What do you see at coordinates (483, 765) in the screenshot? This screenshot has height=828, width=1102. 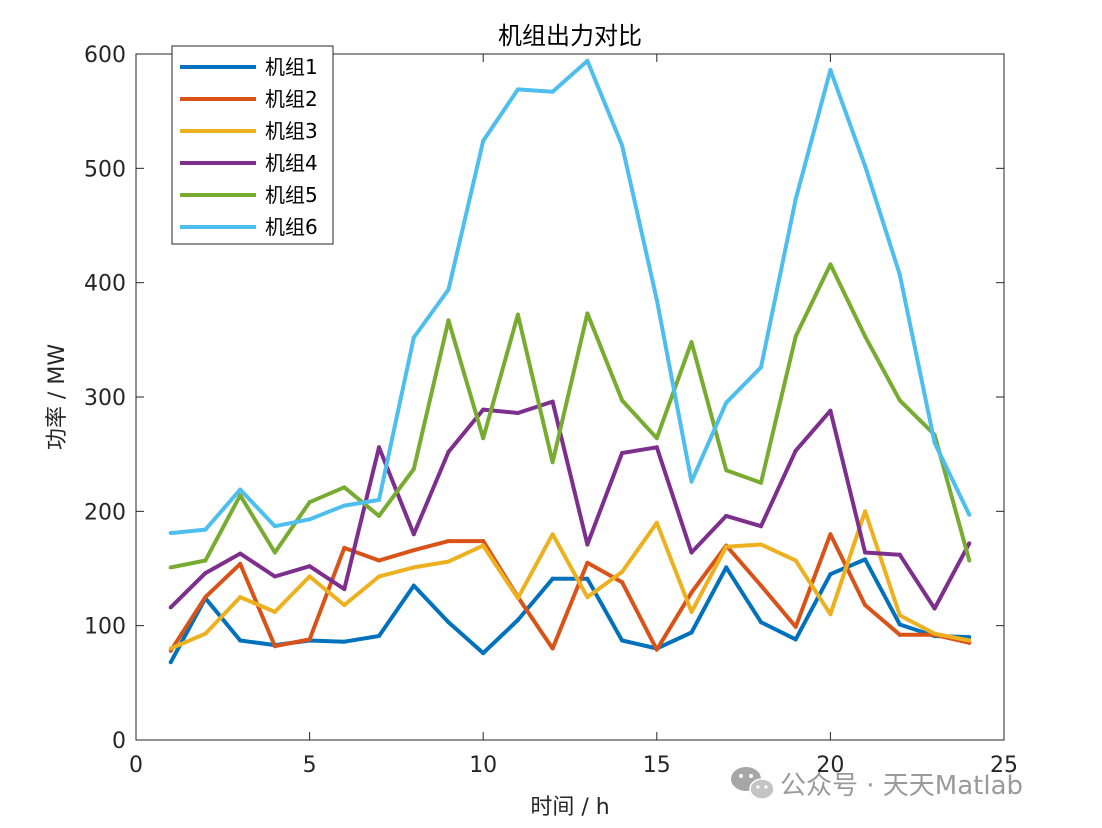 I see `x-tick-label: 10` at bounding box center [483, 765].